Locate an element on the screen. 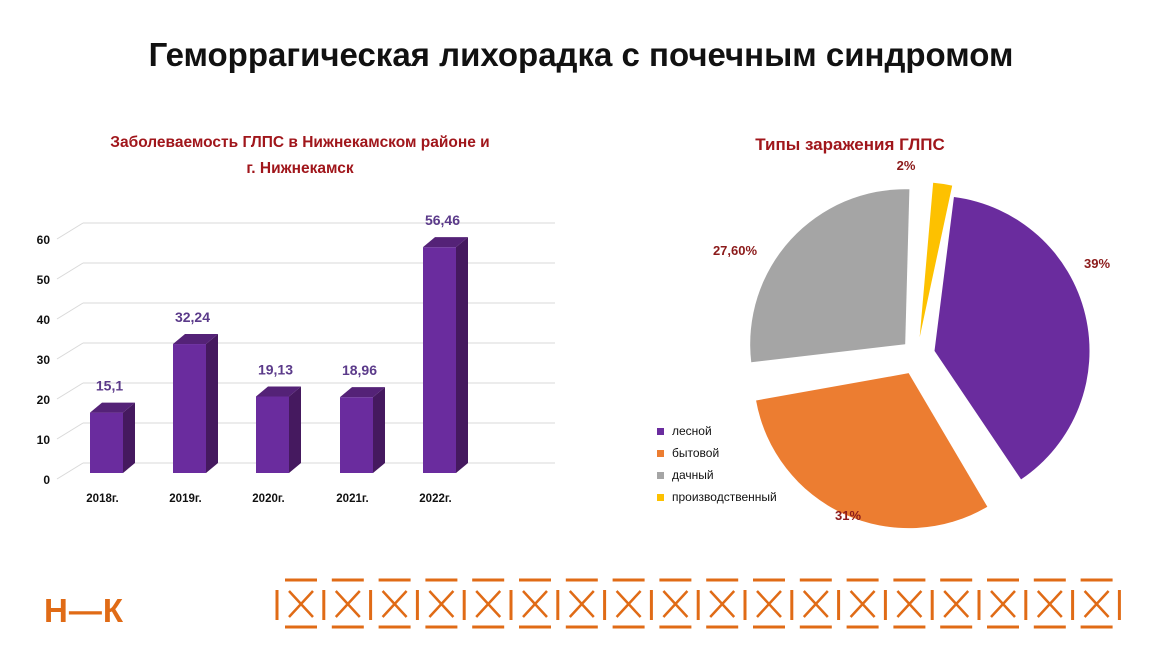 The width and height of the screenshot is (1162, 654). legend-item: бытовой is located at coordinates (717, 453).